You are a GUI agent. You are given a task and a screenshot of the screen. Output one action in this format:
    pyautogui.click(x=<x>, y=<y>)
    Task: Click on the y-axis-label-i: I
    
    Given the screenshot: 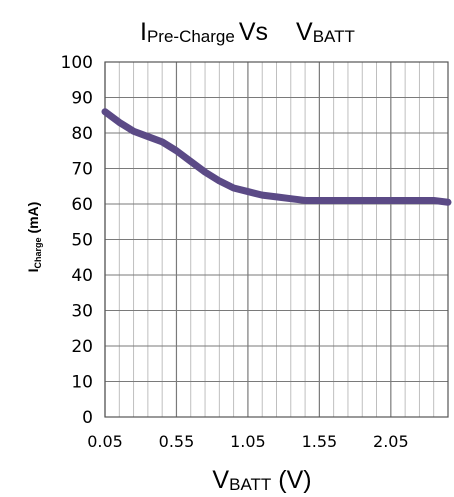 What is the action you would take?
    pyautogui.click(x=33, y=270)
    